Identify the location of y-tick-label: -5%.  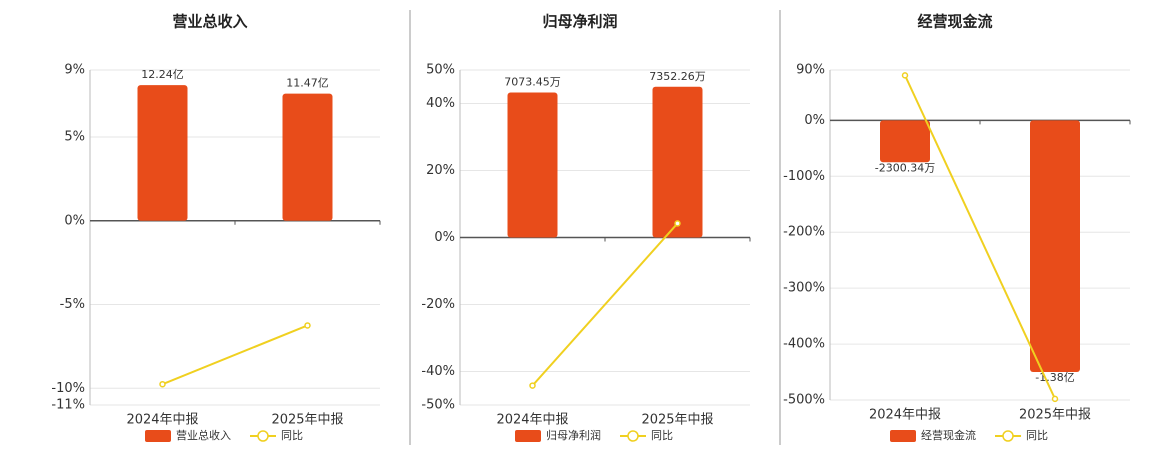
(72, 304).